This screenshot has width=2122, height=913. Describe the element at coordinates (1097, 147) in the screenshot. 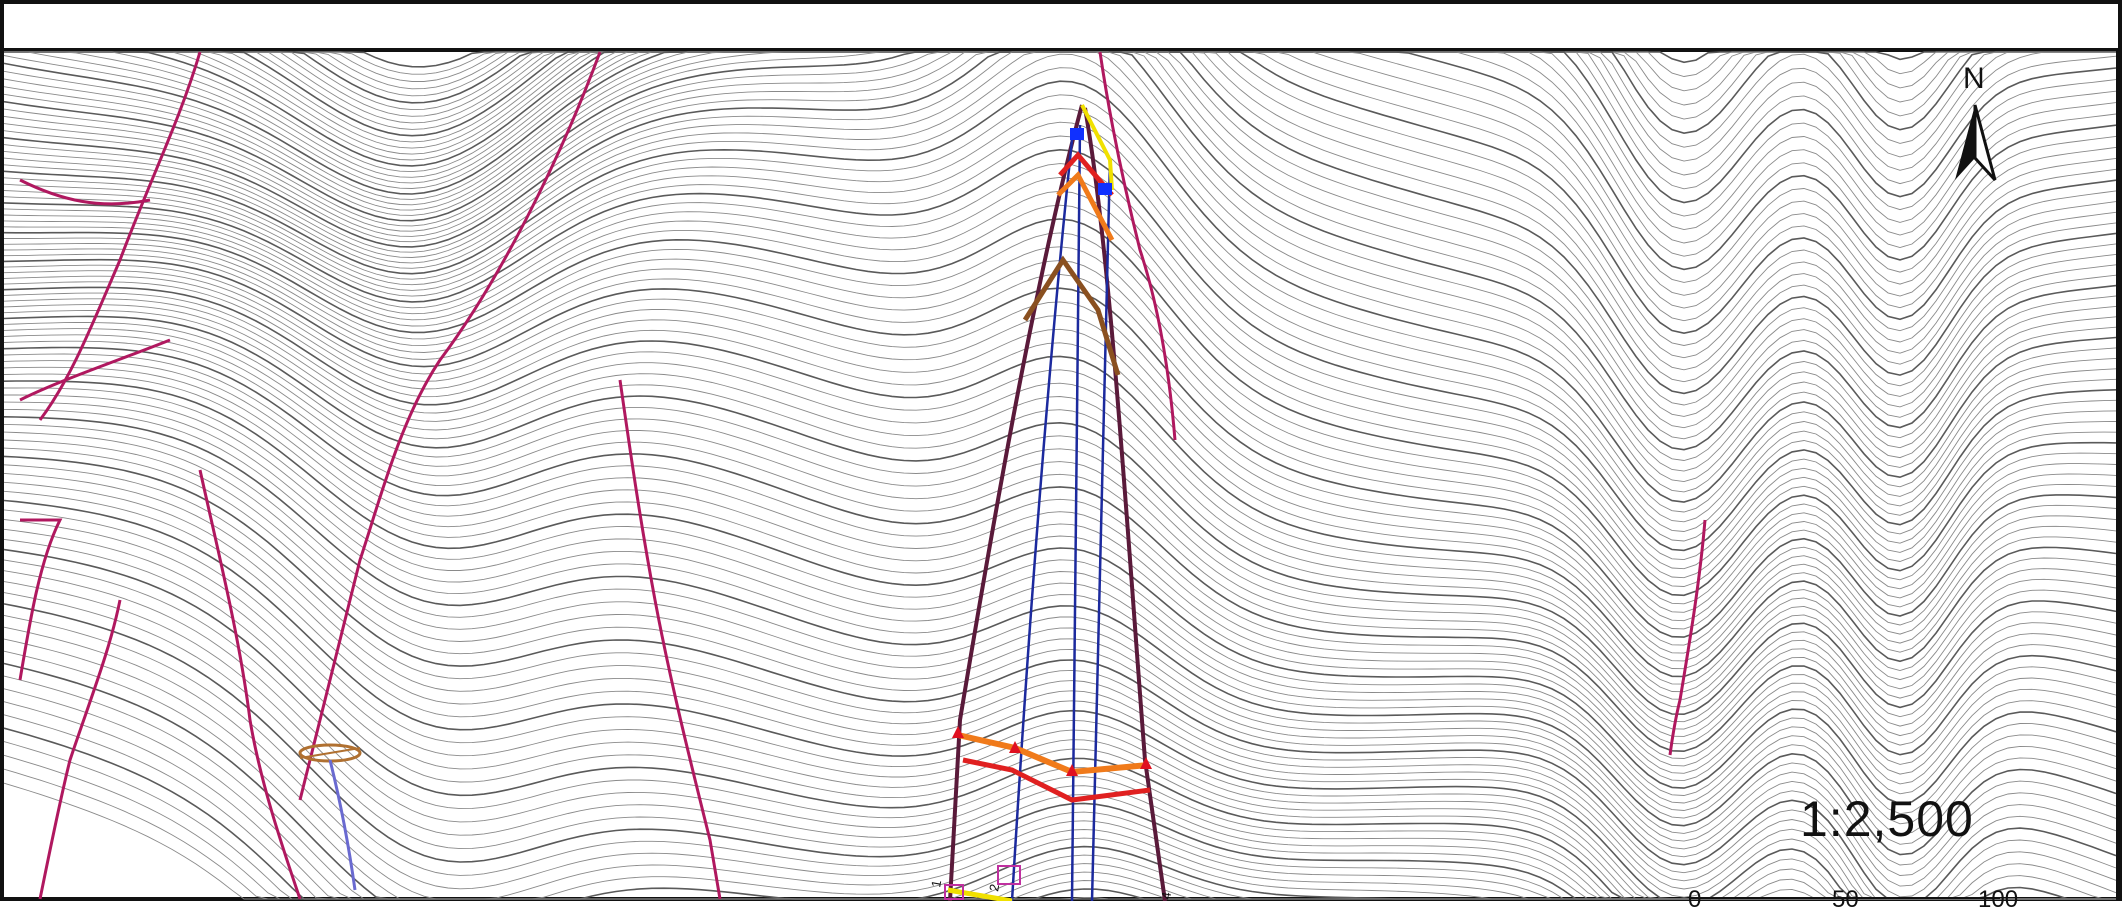

I see `yellow-line-top` at that location.